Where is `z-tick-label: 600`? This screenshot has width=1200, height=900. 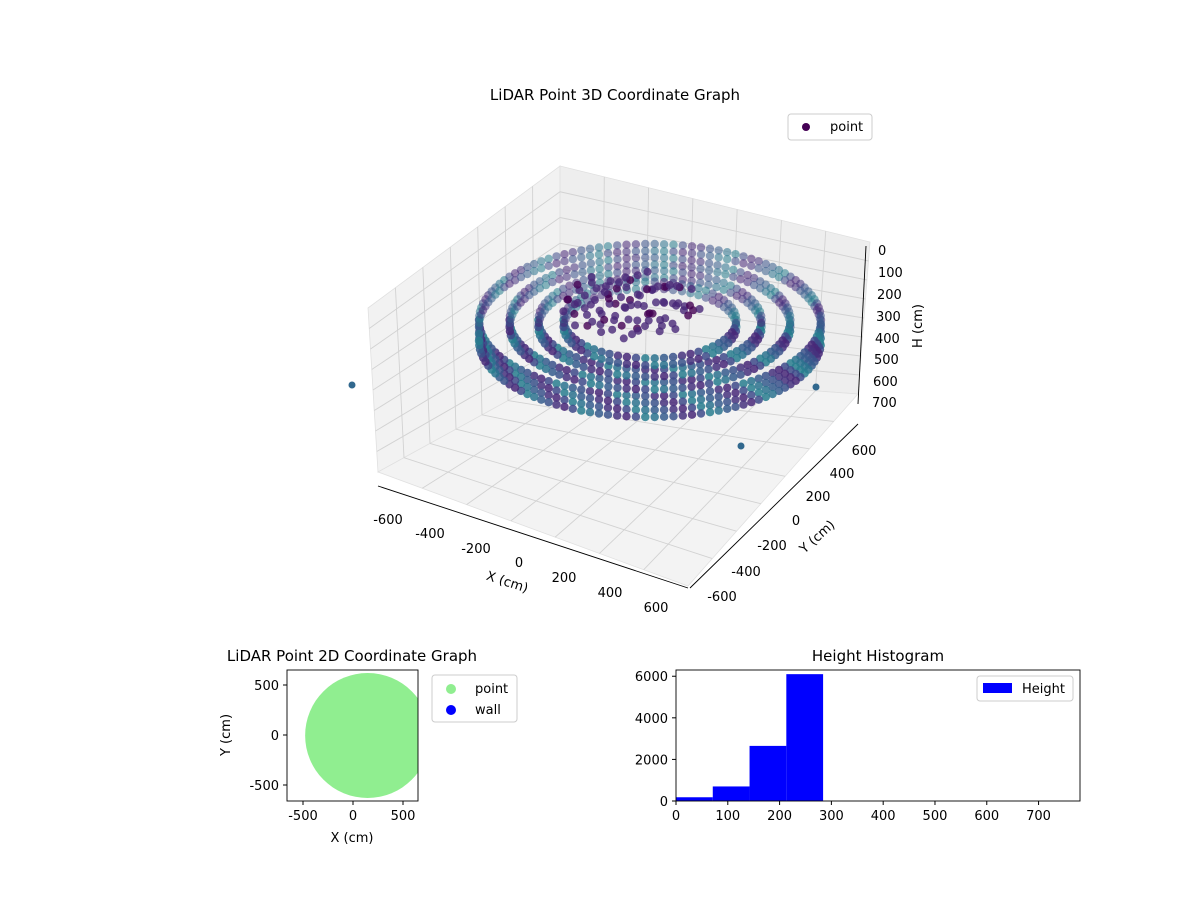
z-tick-label: 600 is located at coordinates (885, 382).